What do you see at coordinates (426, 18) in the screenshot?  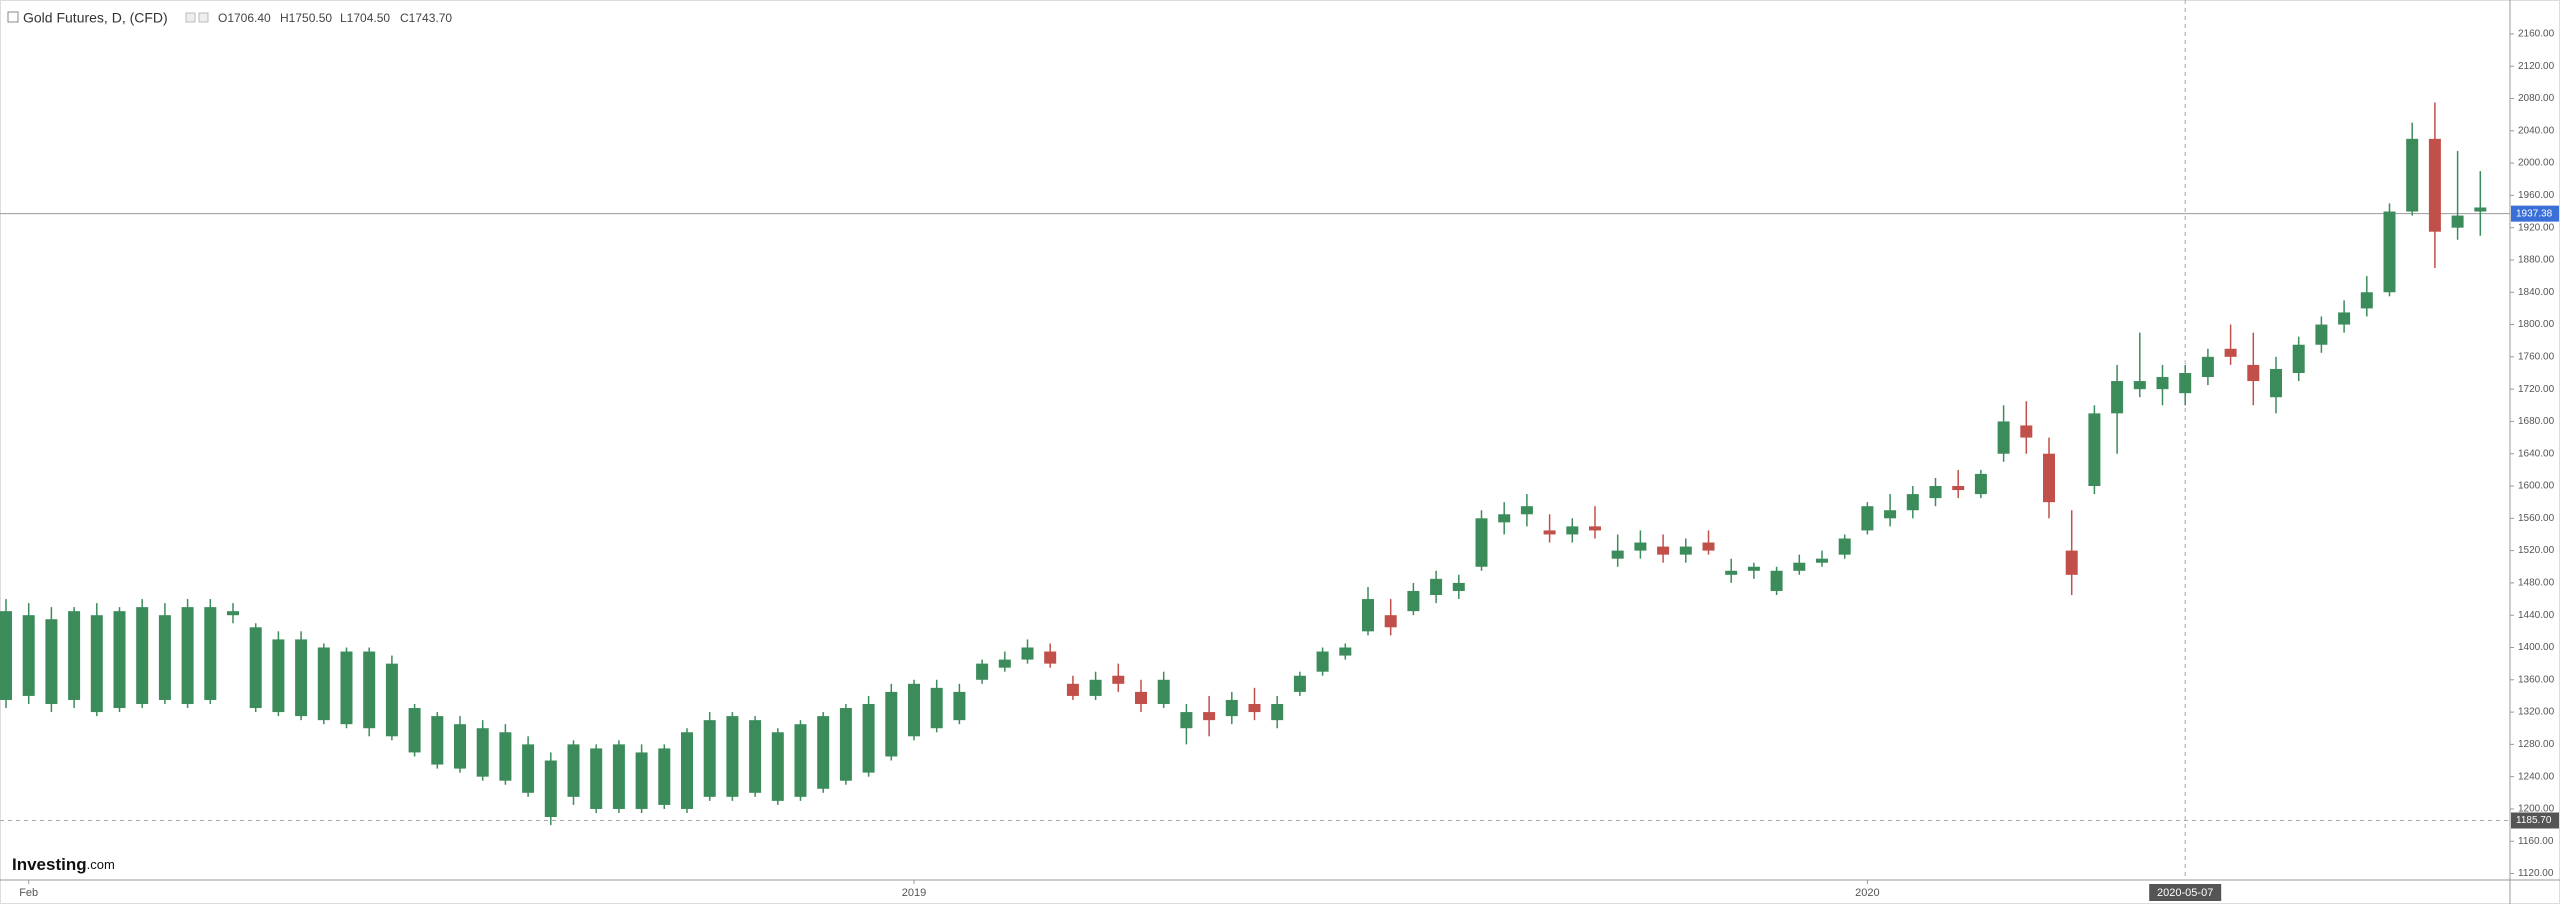 I see `ohlc-close: C1743.70` at bounding box center [426, 18].